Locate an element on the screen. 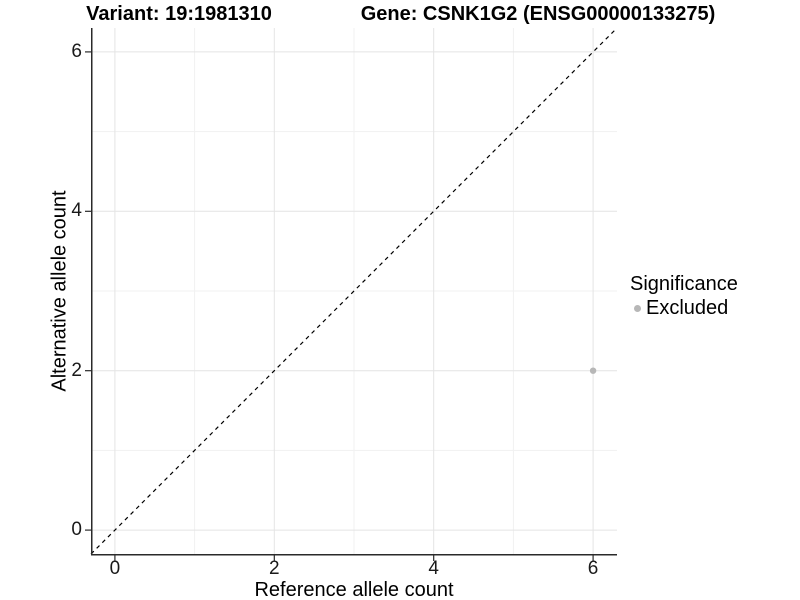 Image resolution: width=800 pixels, height=600 pixels. x-tick-label: 4 is located at coordinates (433, 568).